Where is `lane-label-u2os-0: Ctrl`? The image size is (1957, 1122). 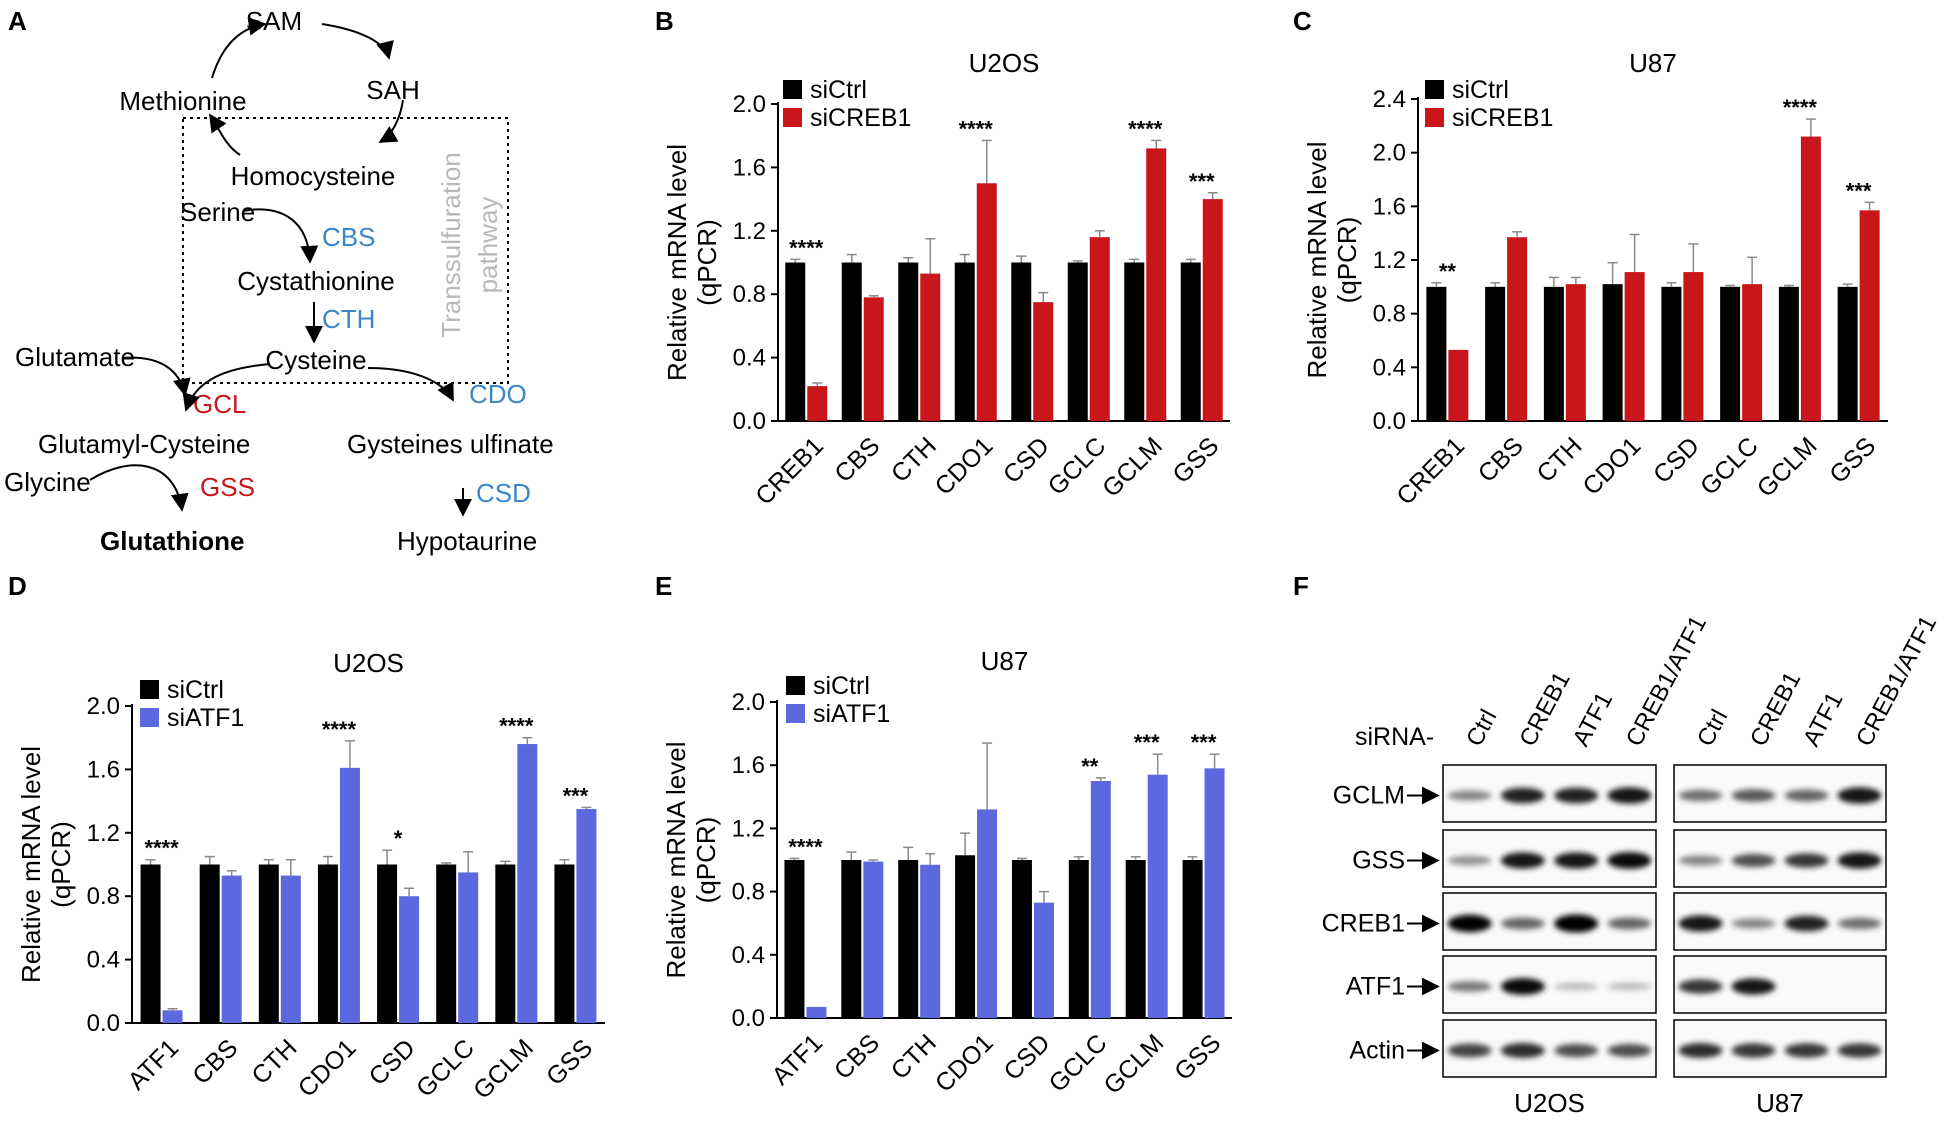 lane-label-u2os-0: Ctrl is located at coordinates (1481, 728).